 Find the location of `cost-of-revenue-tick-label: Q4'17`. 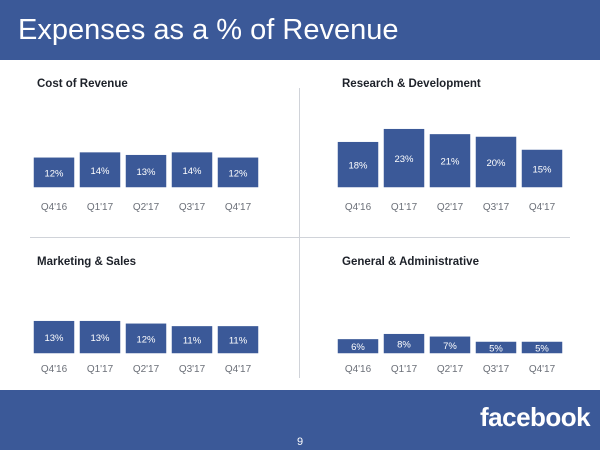

cost-of-revenue-tick-label: Q4'17 is located at coordinates (238, 207).